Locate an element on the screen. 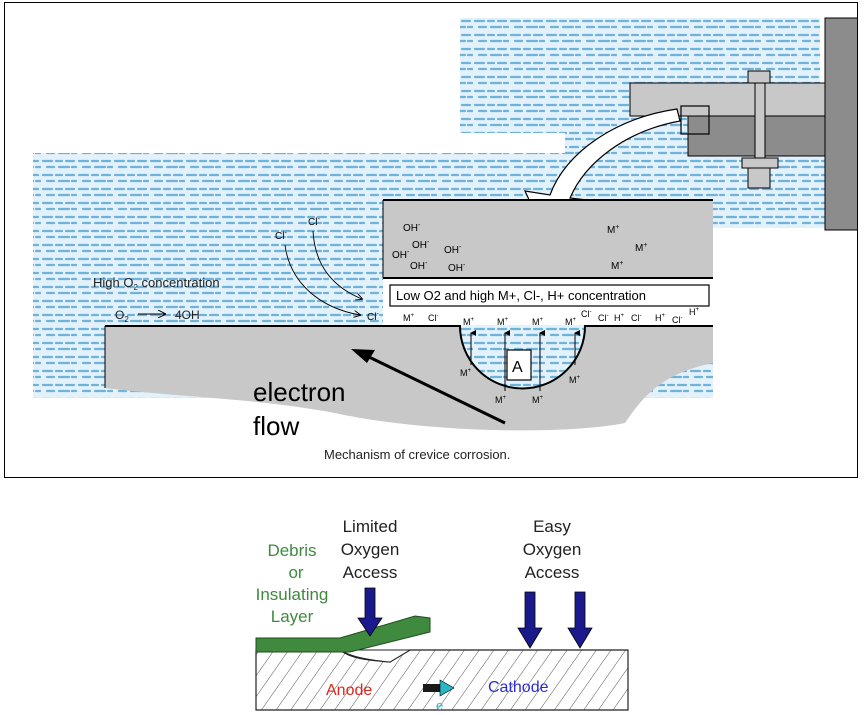  svg-text: flow is located at coordinates (276, 426).